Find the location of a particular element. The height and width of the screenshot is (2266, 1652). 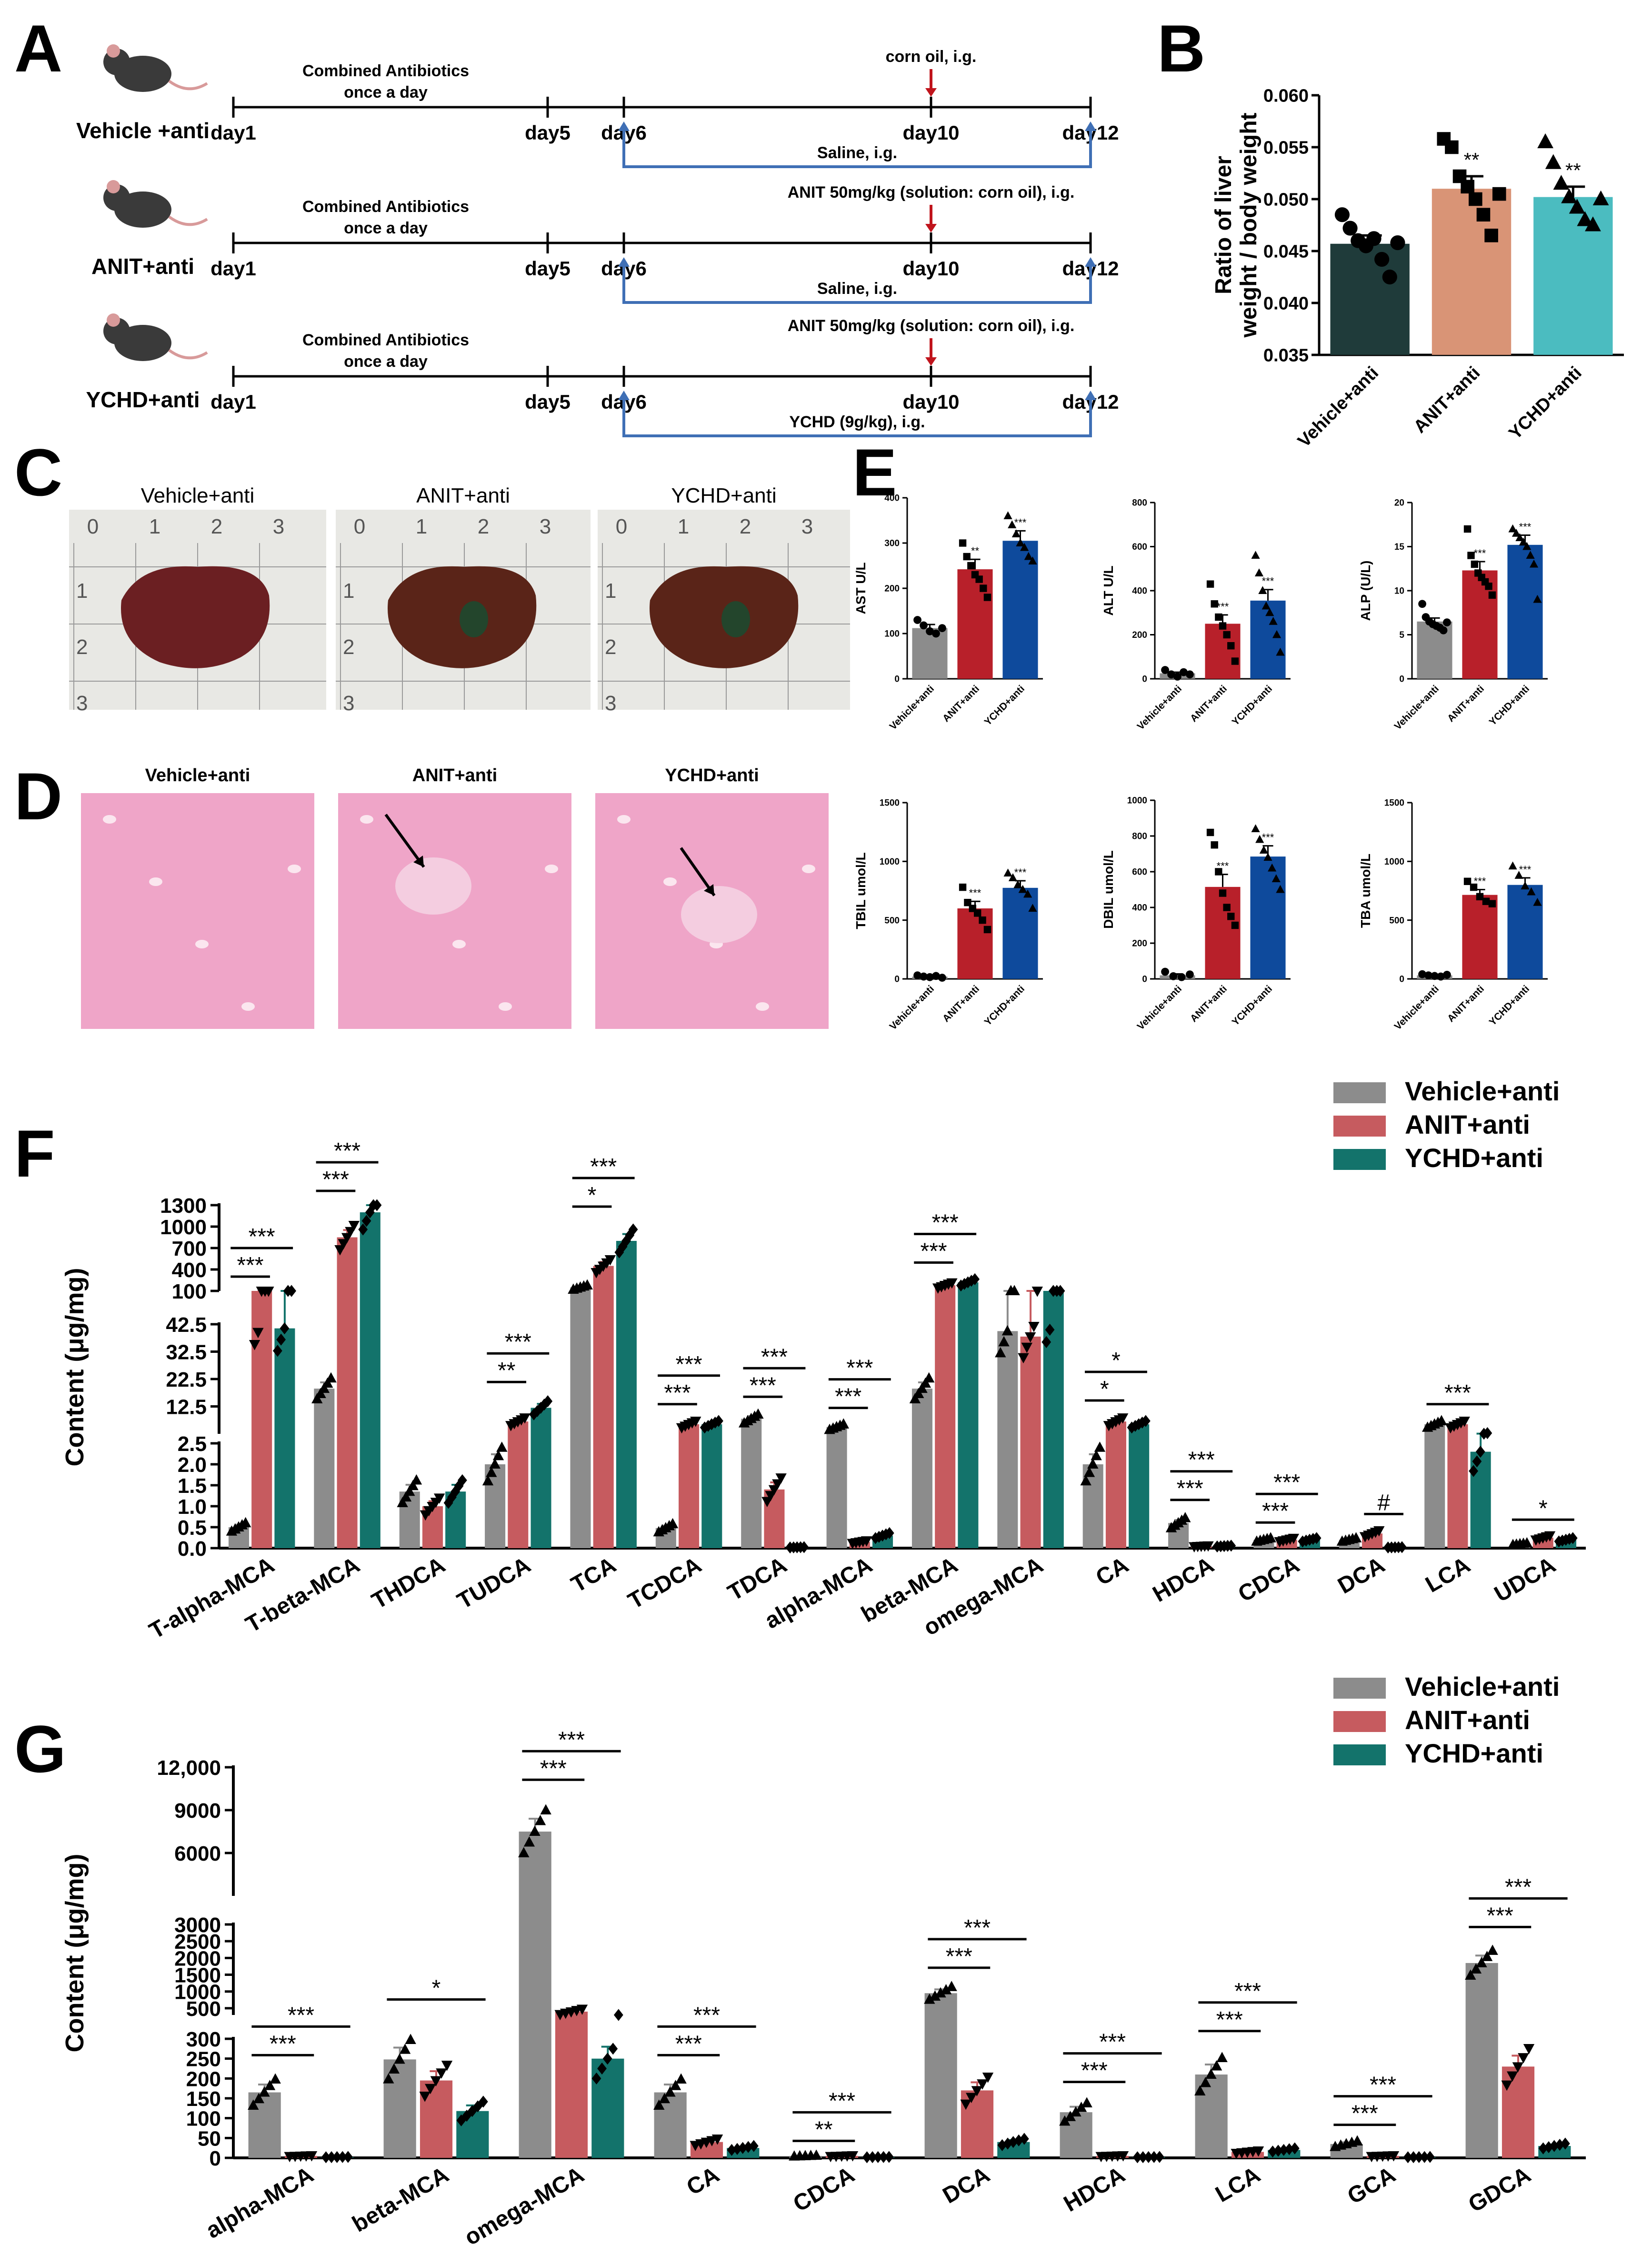

x-tick-label: TDCA is located at coordinates (757, 1579).